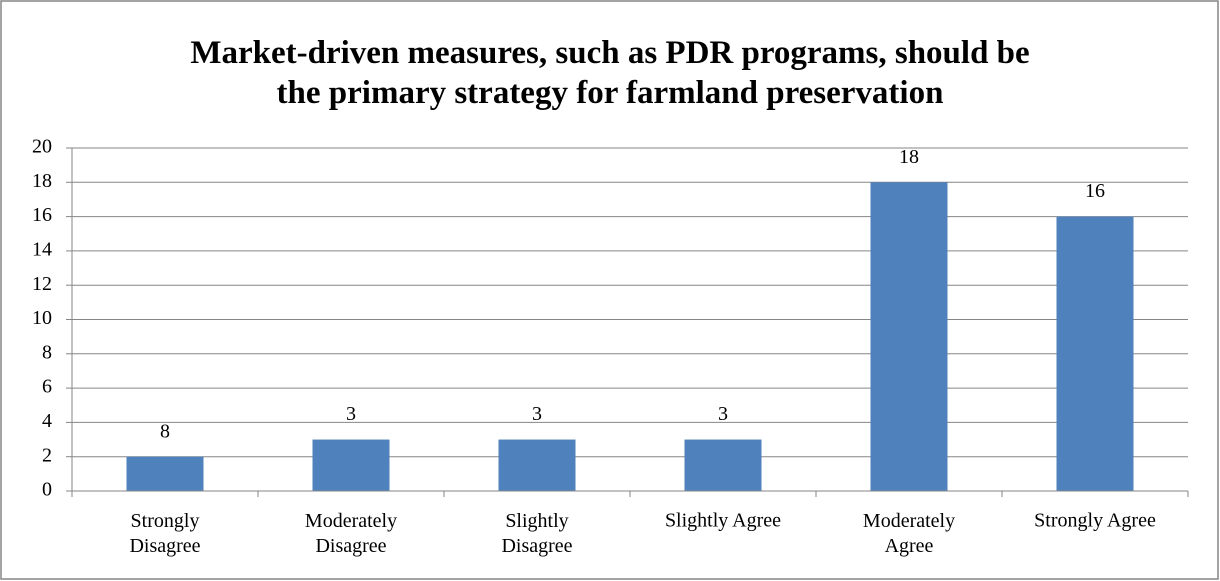 The height and width of the screenshot is (581, 1220). Describe the element at coordinates (47, 490) in the screenshot. I see `y-tick-label: 0` at that location.